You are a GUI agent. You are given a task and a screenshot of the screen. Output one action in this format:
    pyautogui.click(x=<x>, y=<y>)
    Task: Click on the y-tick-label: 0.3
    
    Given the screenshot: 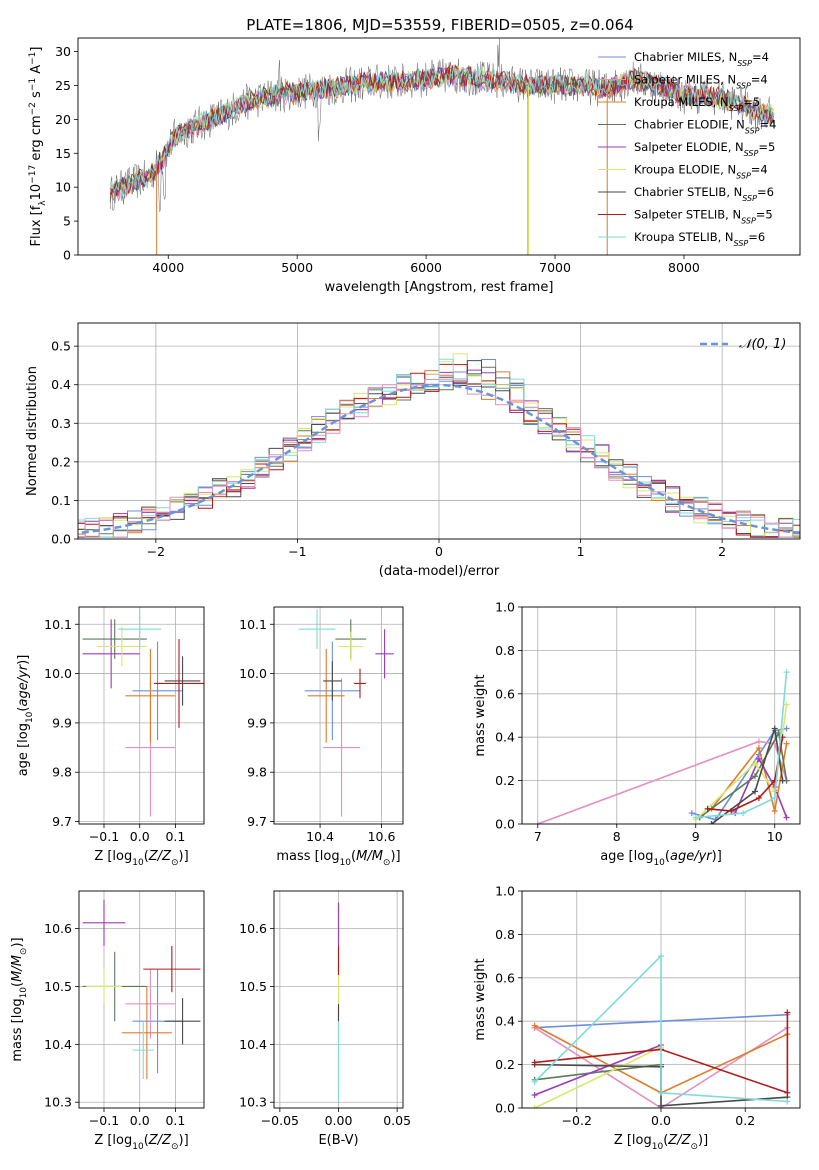 What is the action you would take?
    pyautogui.click(x=61, y=423)
    